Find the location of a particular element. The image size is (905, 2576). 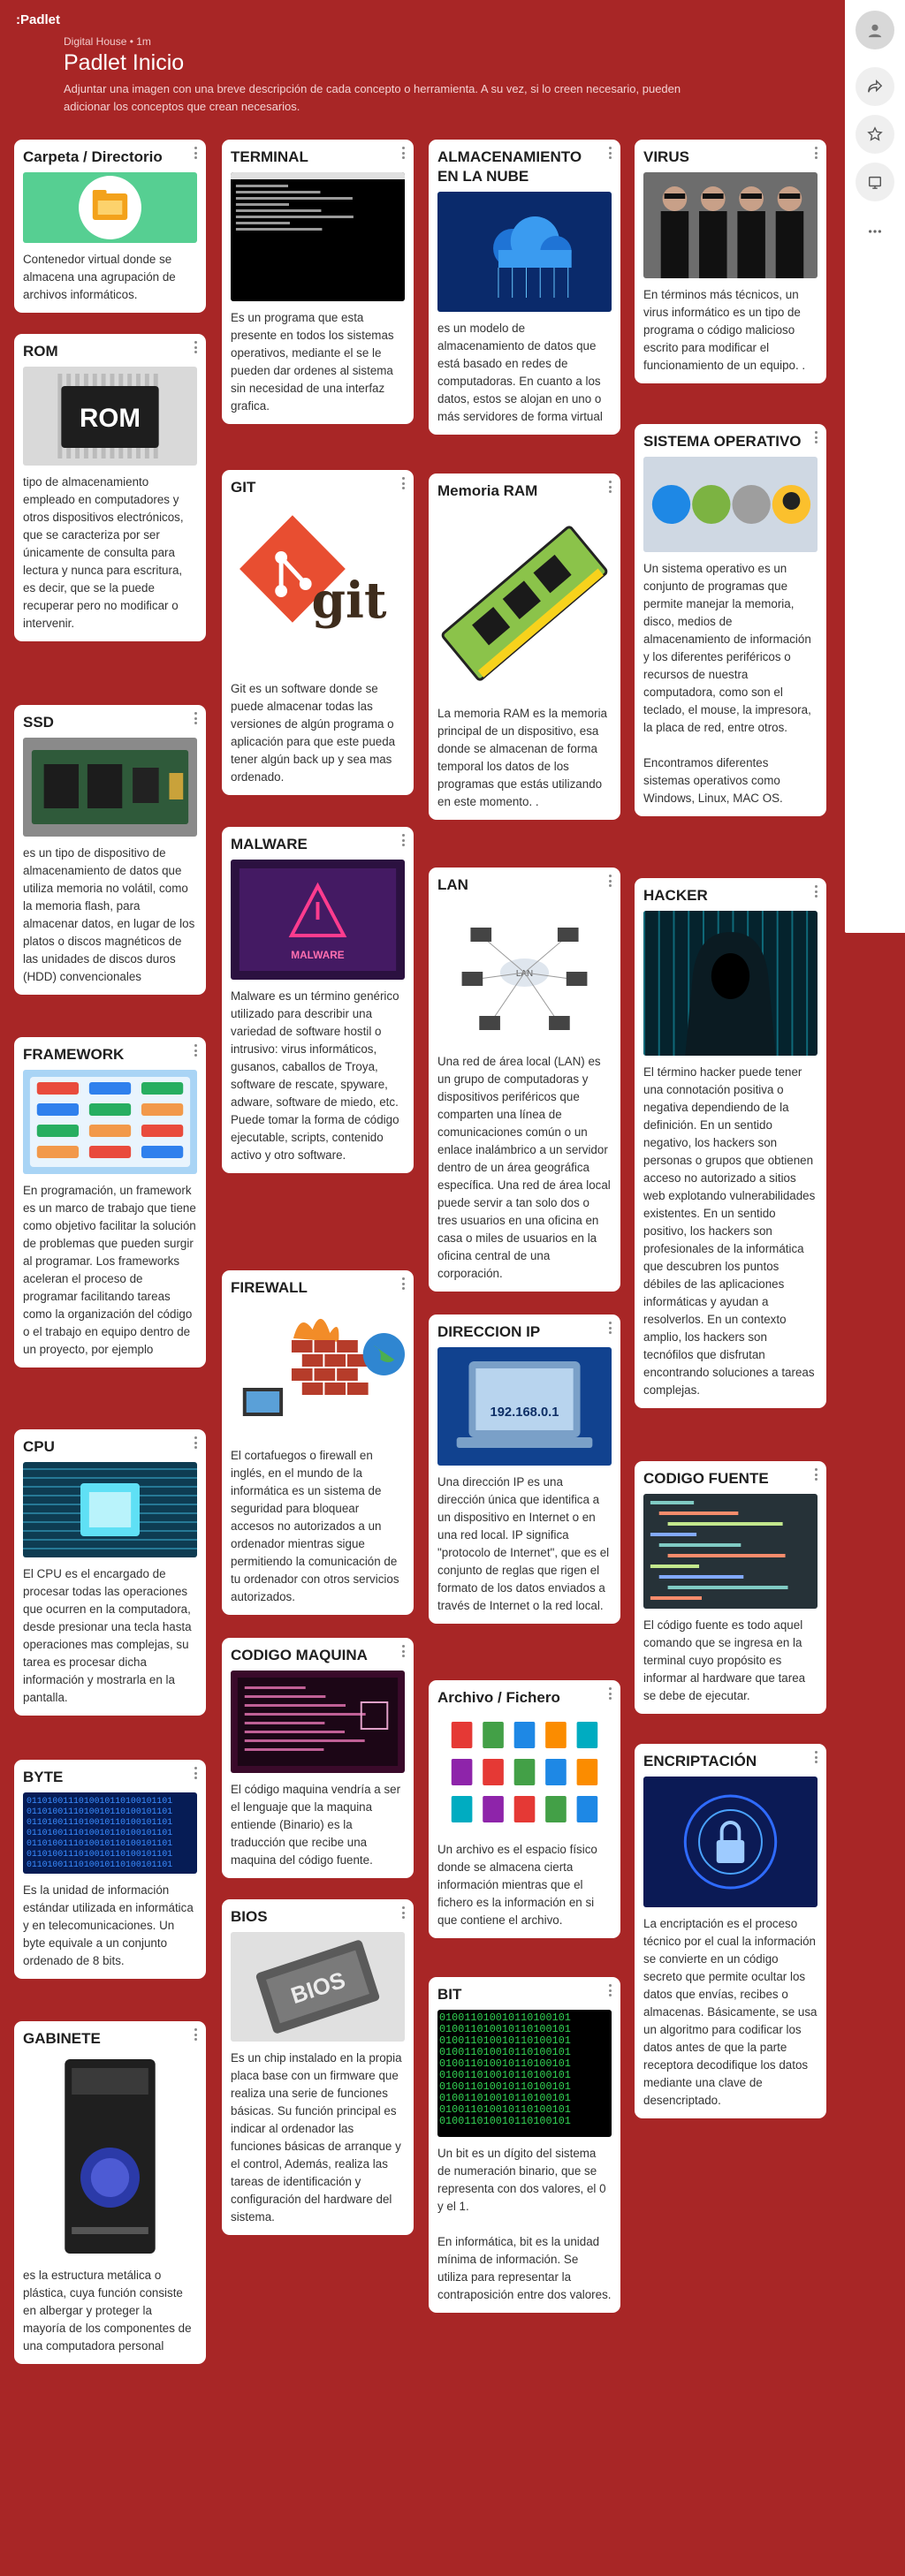

git-image: git is located at coordinates (318, 587).